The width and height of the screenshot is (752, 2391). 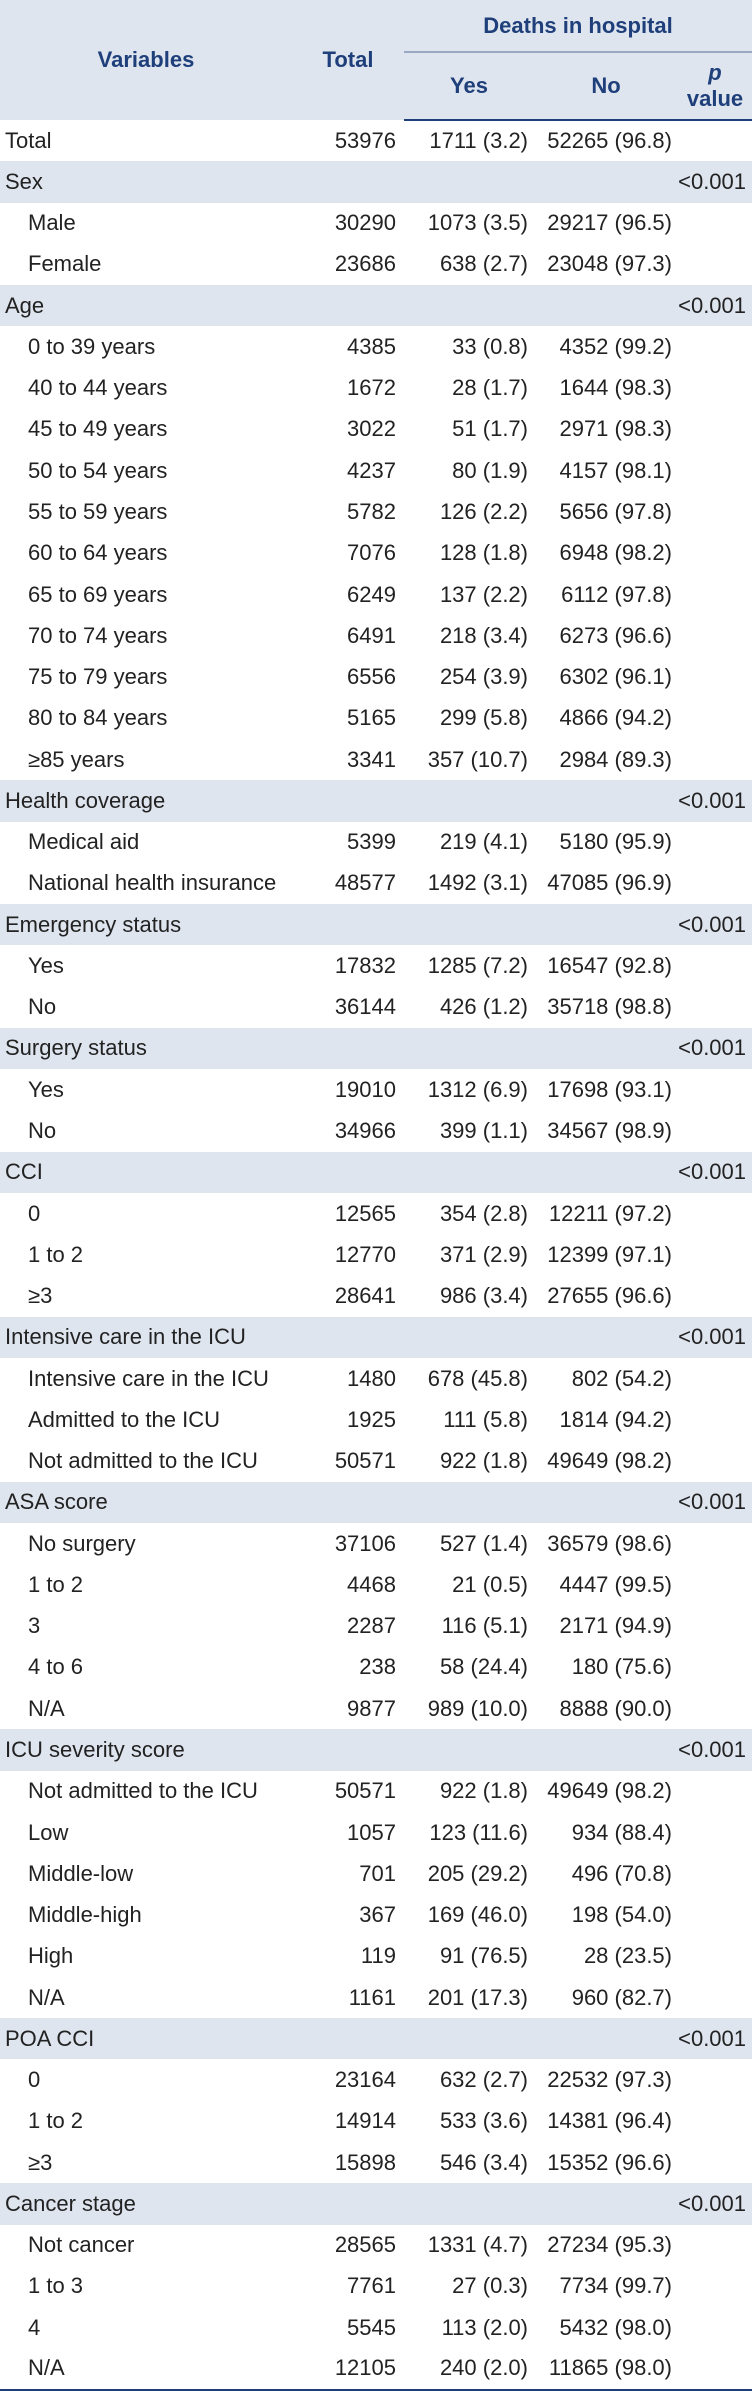 What do you see at coordinates (469, 1296) in the screenshot?
I see `cell-deaths-yes: 986 (3.4)` at bounding box center [469, 1296].